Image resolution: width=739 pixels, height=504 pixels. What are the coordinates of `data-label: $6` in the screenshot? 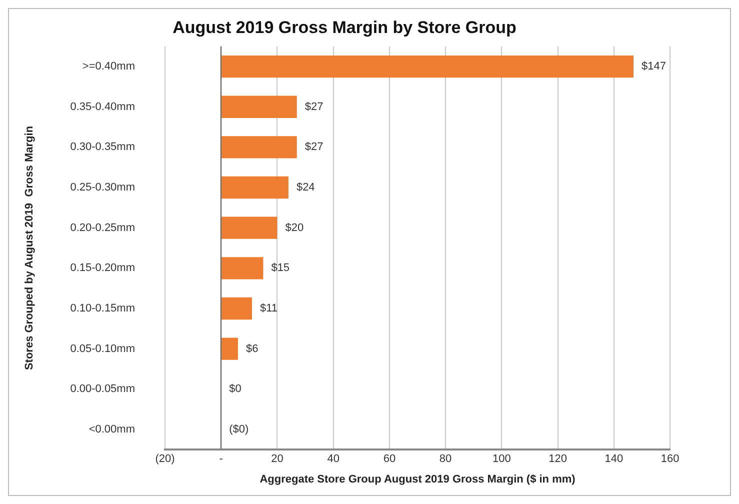 It's located at (252, 348).